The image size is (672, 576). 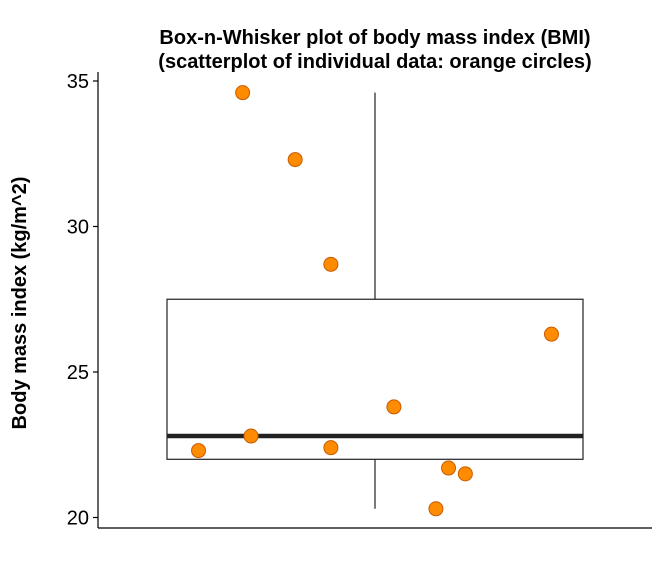 I want to click on y-tick-label: 30, so click(x=78, y=228).